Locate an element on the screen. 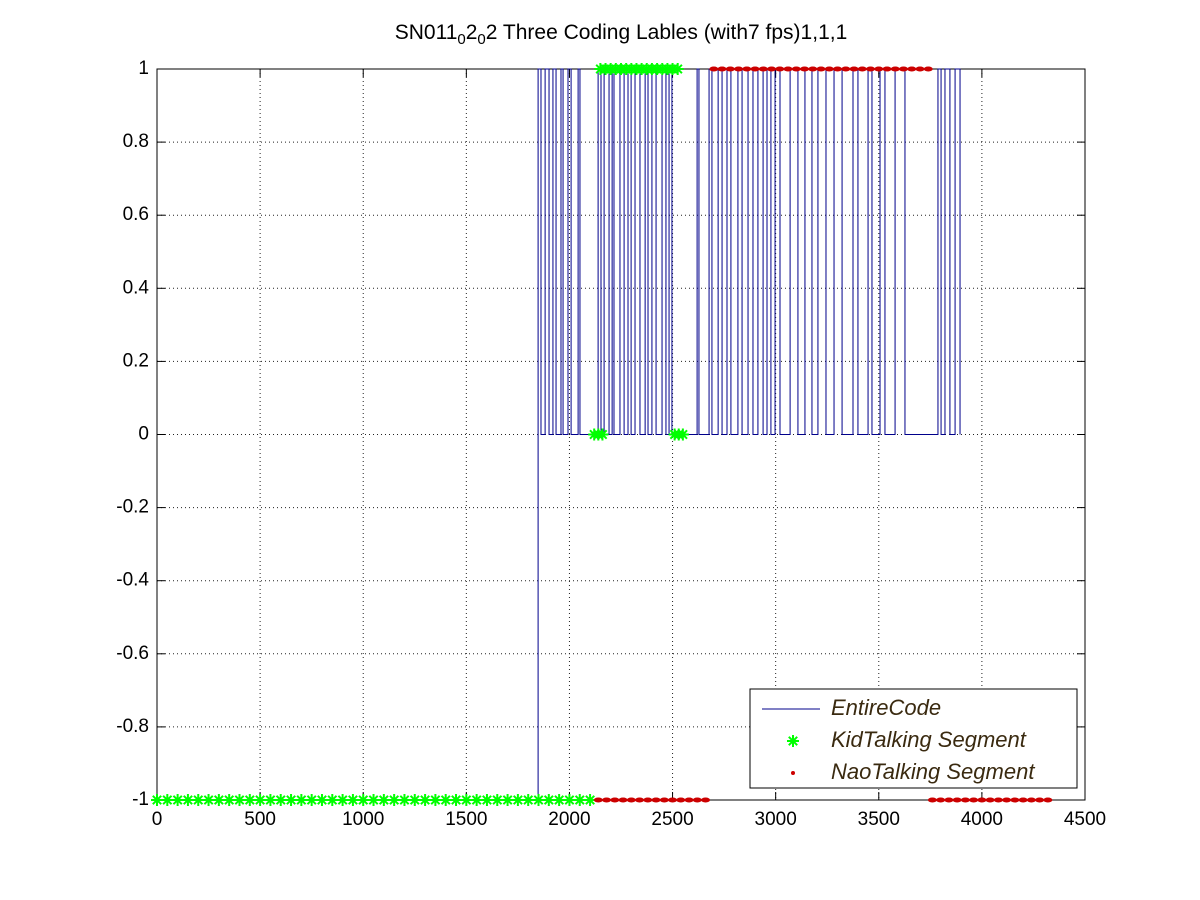 The image size is (1200, 900). x-tick-label: 3000 is located at coordinates (776, 819).